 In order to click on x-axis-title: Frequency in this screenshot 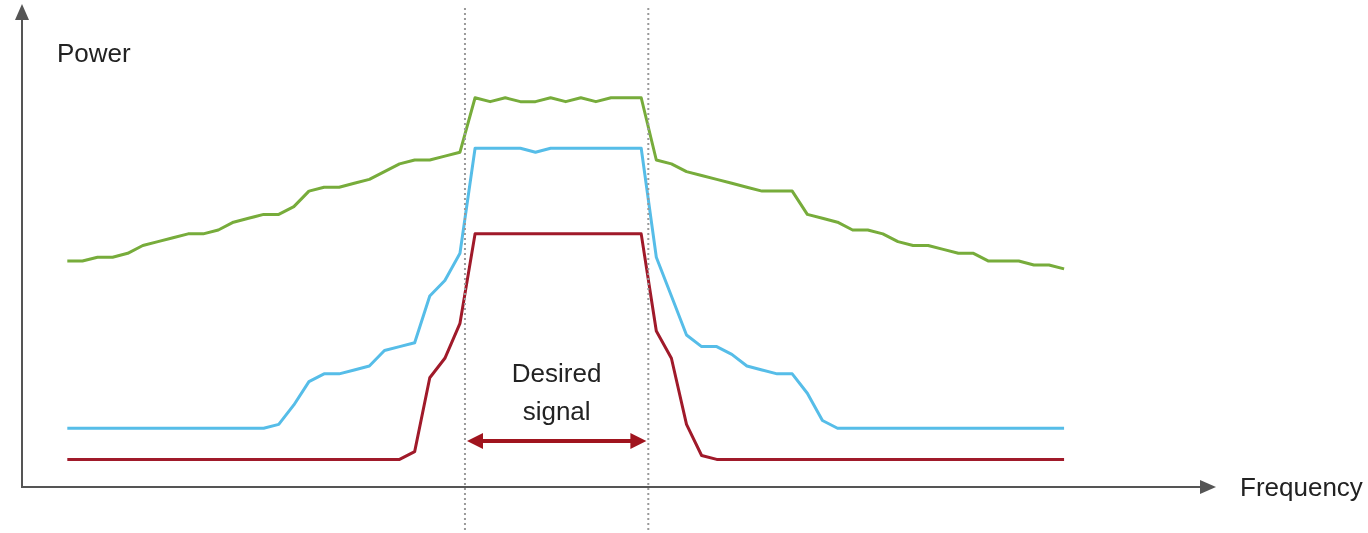, I will do `click(1301, 486)`.